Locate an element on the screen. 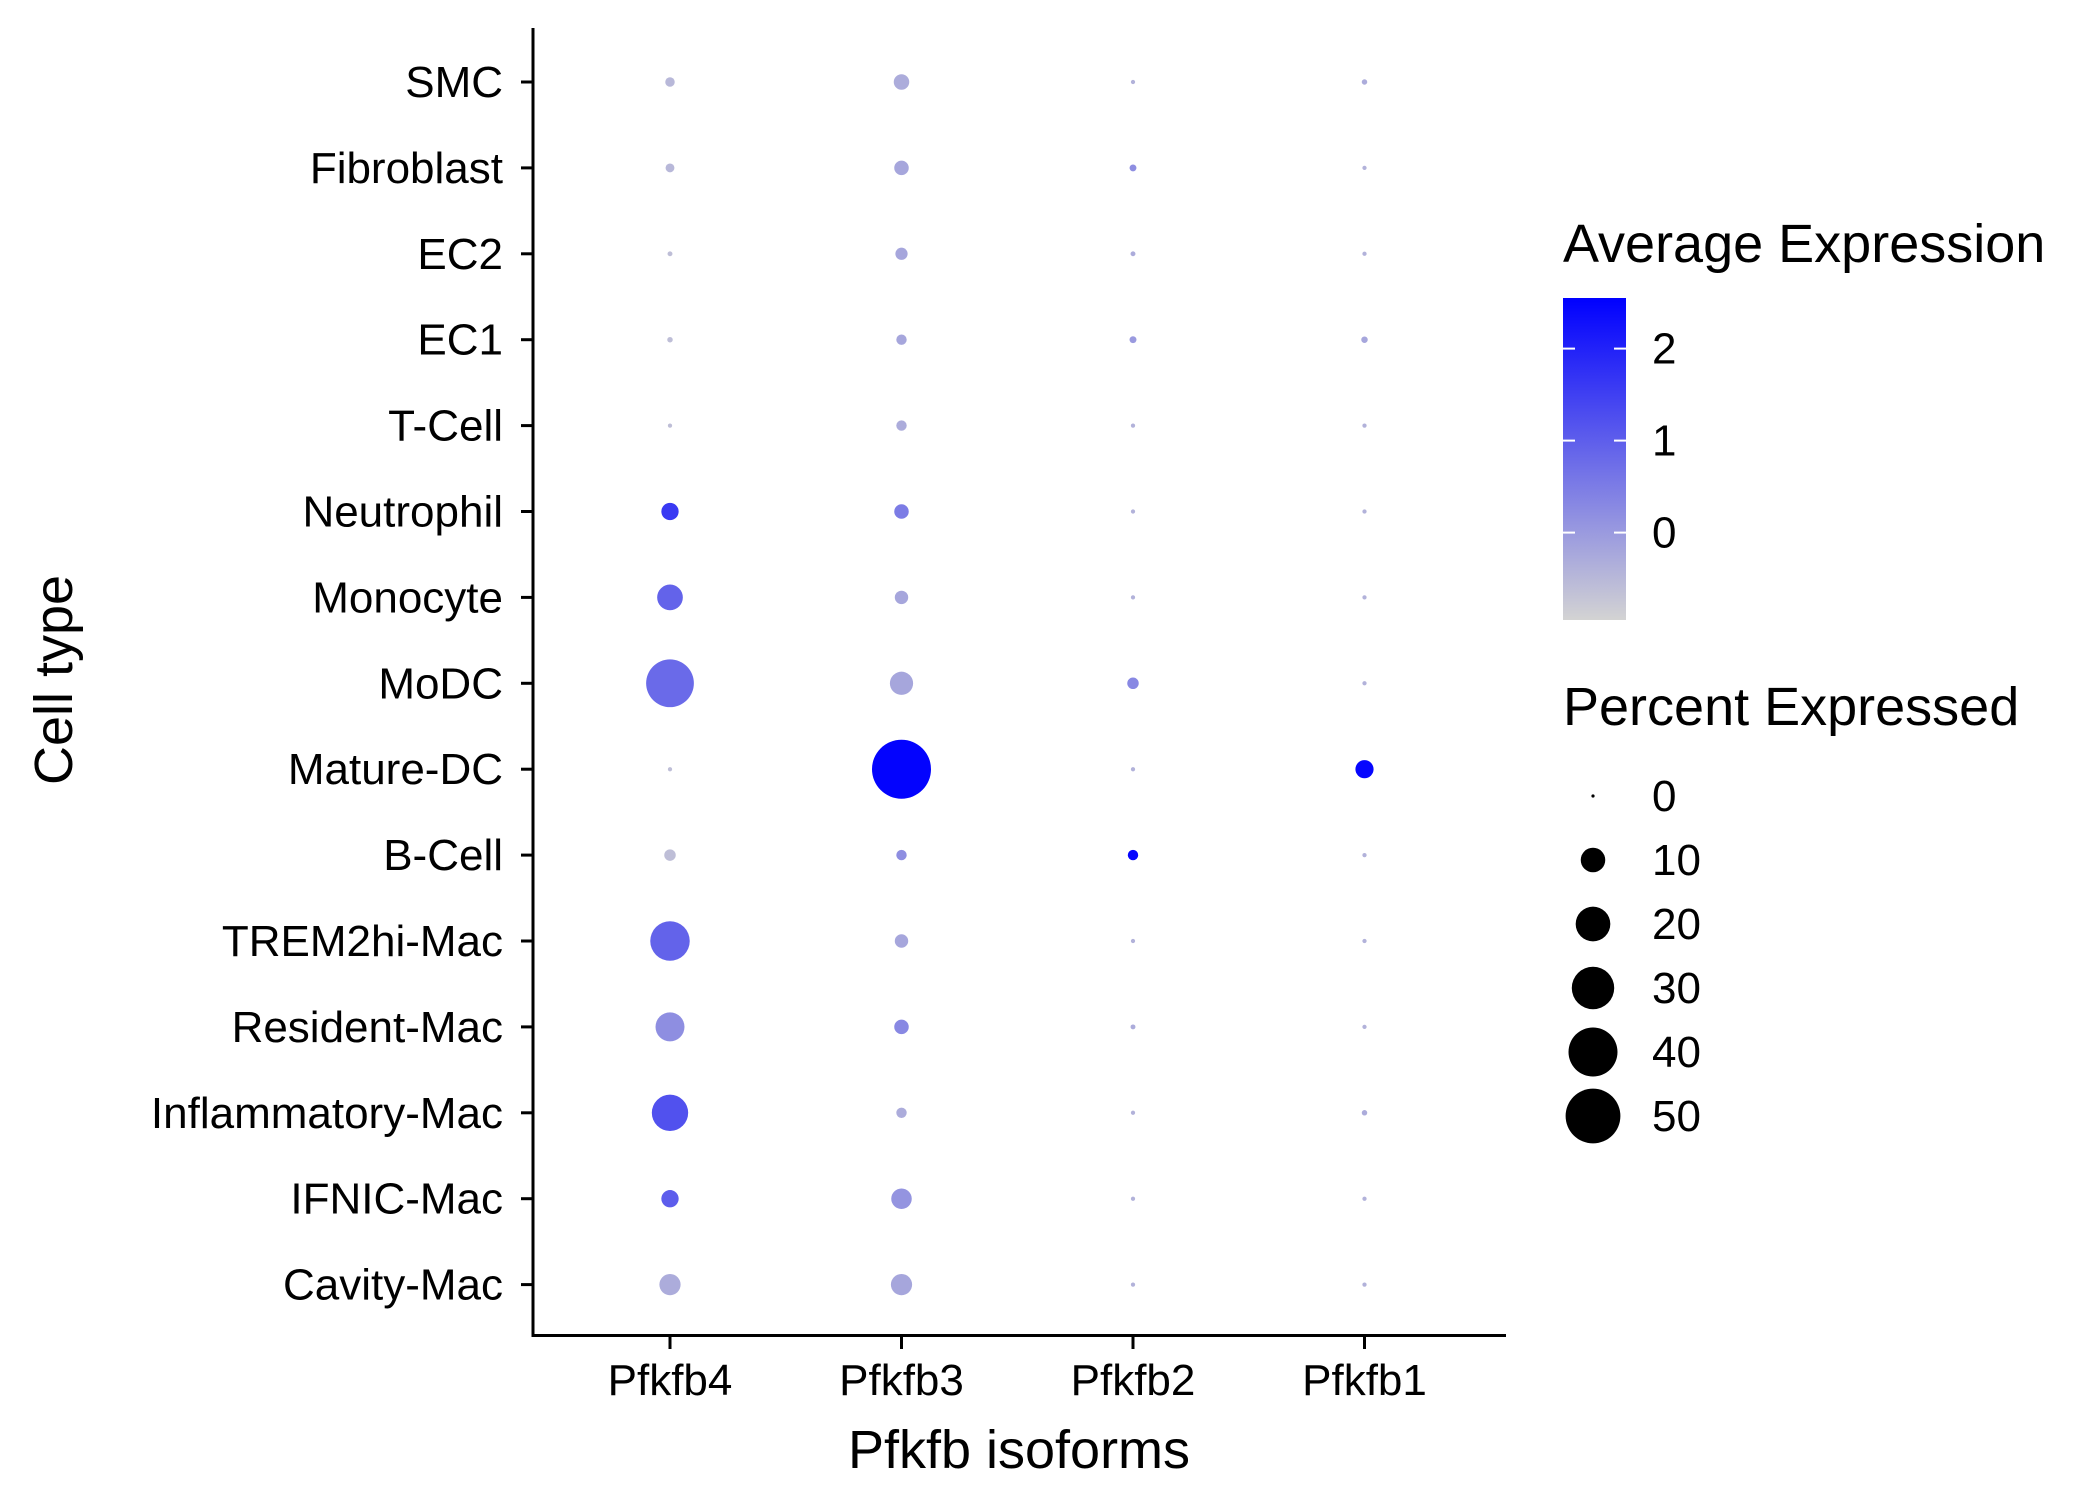 This screenshot has height=1500, width=2100. dot-b-cell-pfkfb3 is located at coordinates (901, 855).